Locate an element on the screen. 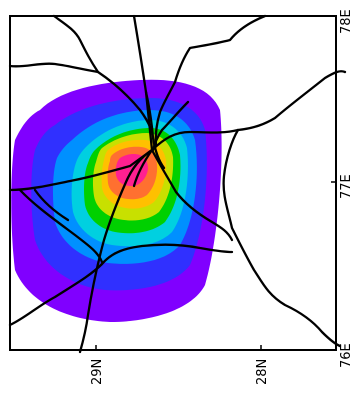 The height and width of the screenshot is (393, 352). lon-label-78e: 78E is located at coordinates (345, 21).